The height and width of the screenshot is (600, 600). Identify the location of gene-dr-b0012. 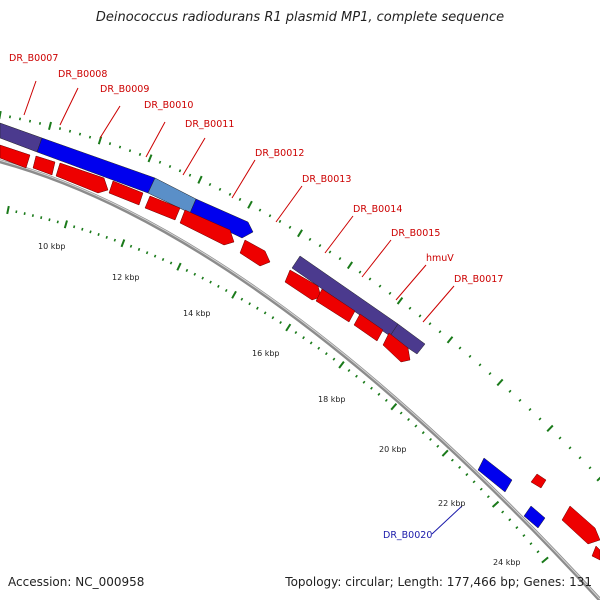
(221, 218).